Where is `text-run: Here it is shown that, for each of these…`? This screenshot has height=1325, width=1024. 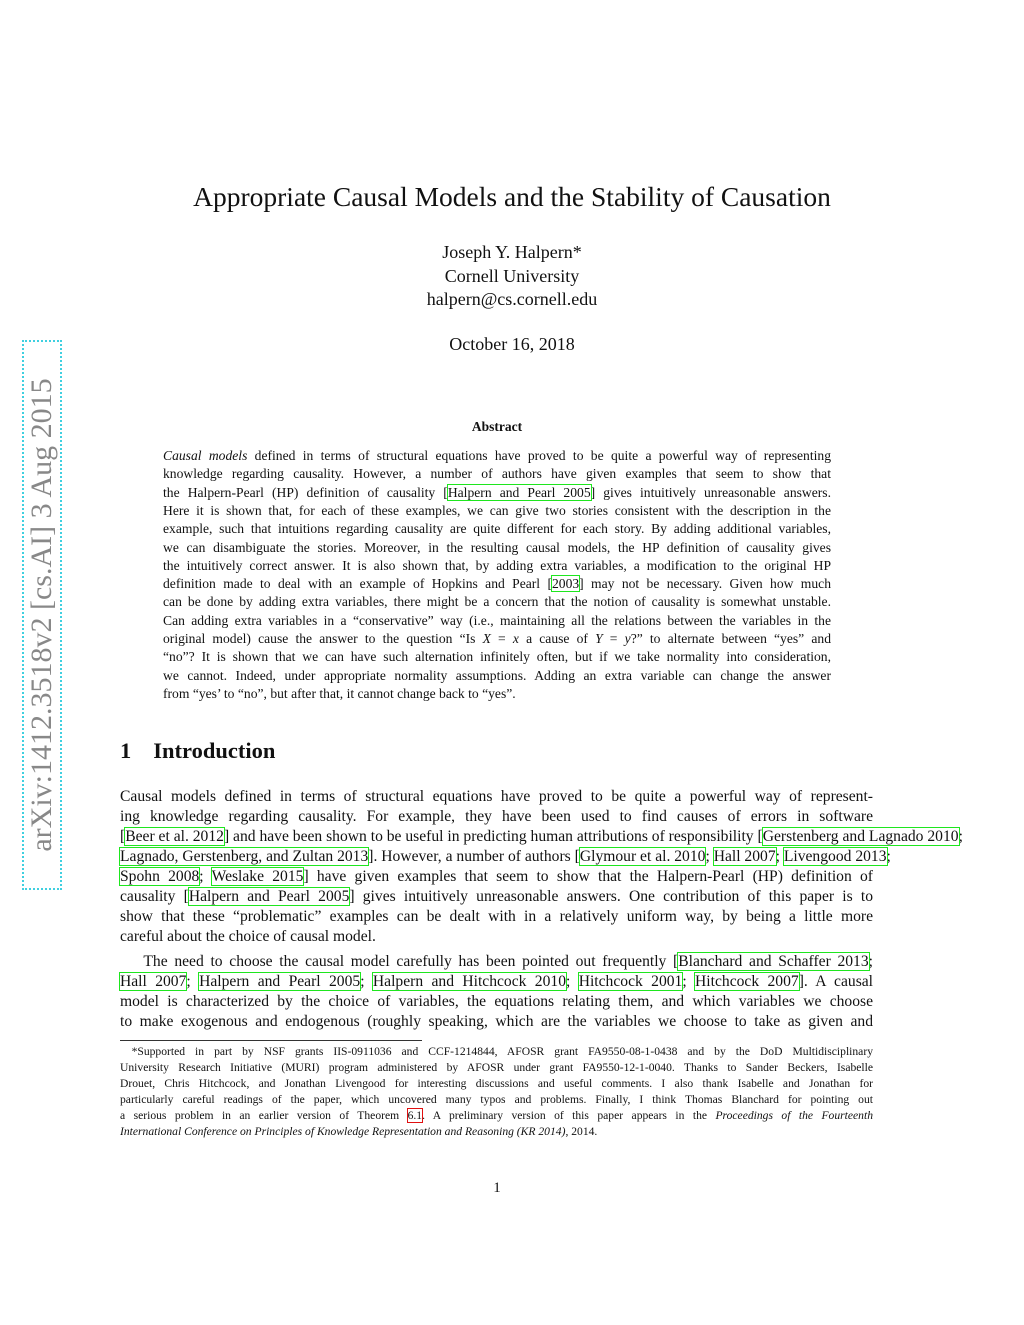 text-run: Here it is shown that, for each of these… is located at coordinates (497, 510).